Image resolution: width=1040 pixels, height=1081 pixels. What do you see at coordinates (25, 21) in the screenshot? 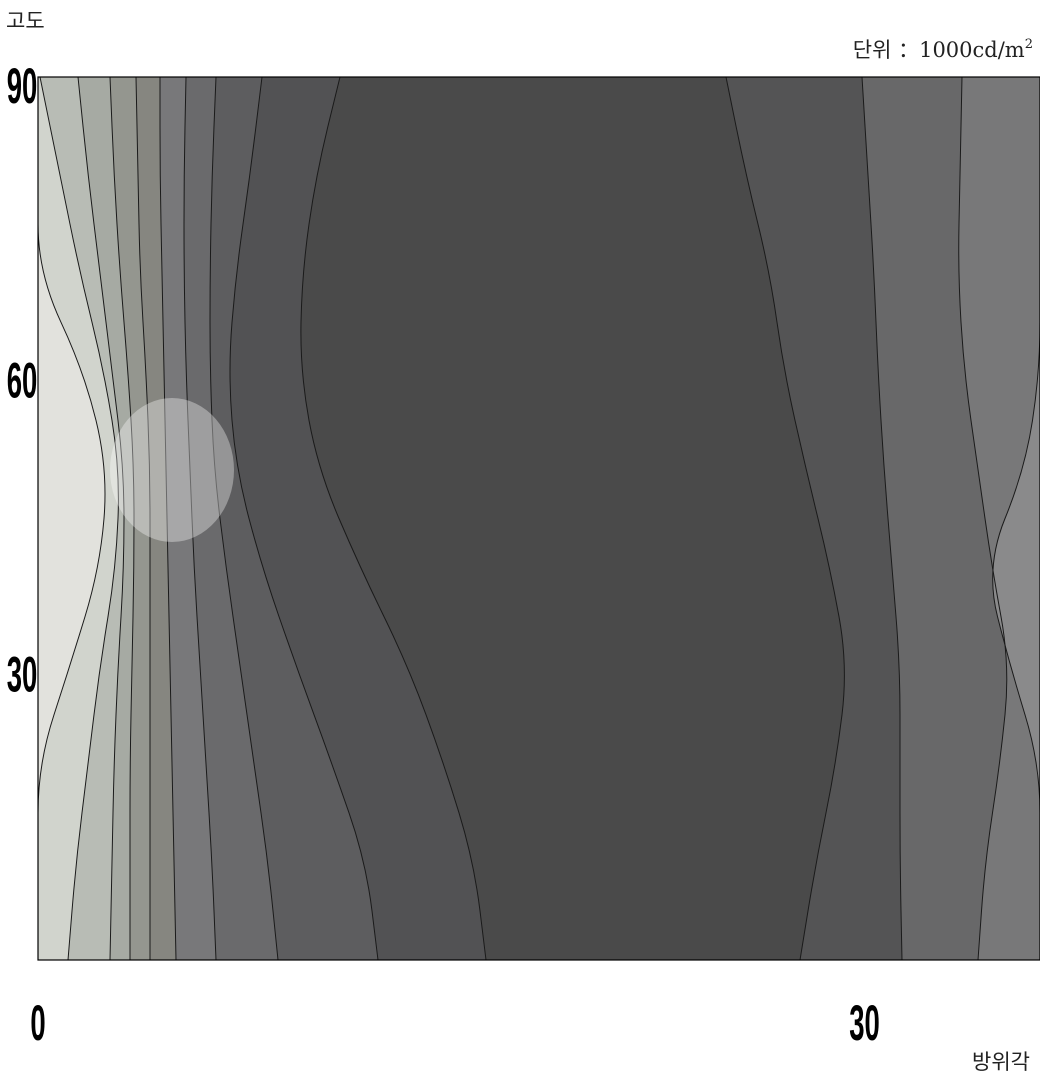
I see `y-axis-title: 고도` at bounding box center [25, 21].